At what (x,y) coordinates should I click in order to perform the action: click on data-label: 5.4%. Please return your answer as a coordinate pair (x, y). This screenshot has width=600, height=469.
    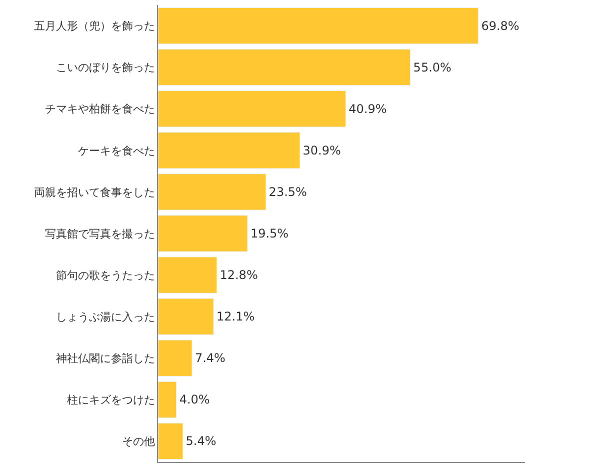
    Looking at the image, I should click on (201, 441).